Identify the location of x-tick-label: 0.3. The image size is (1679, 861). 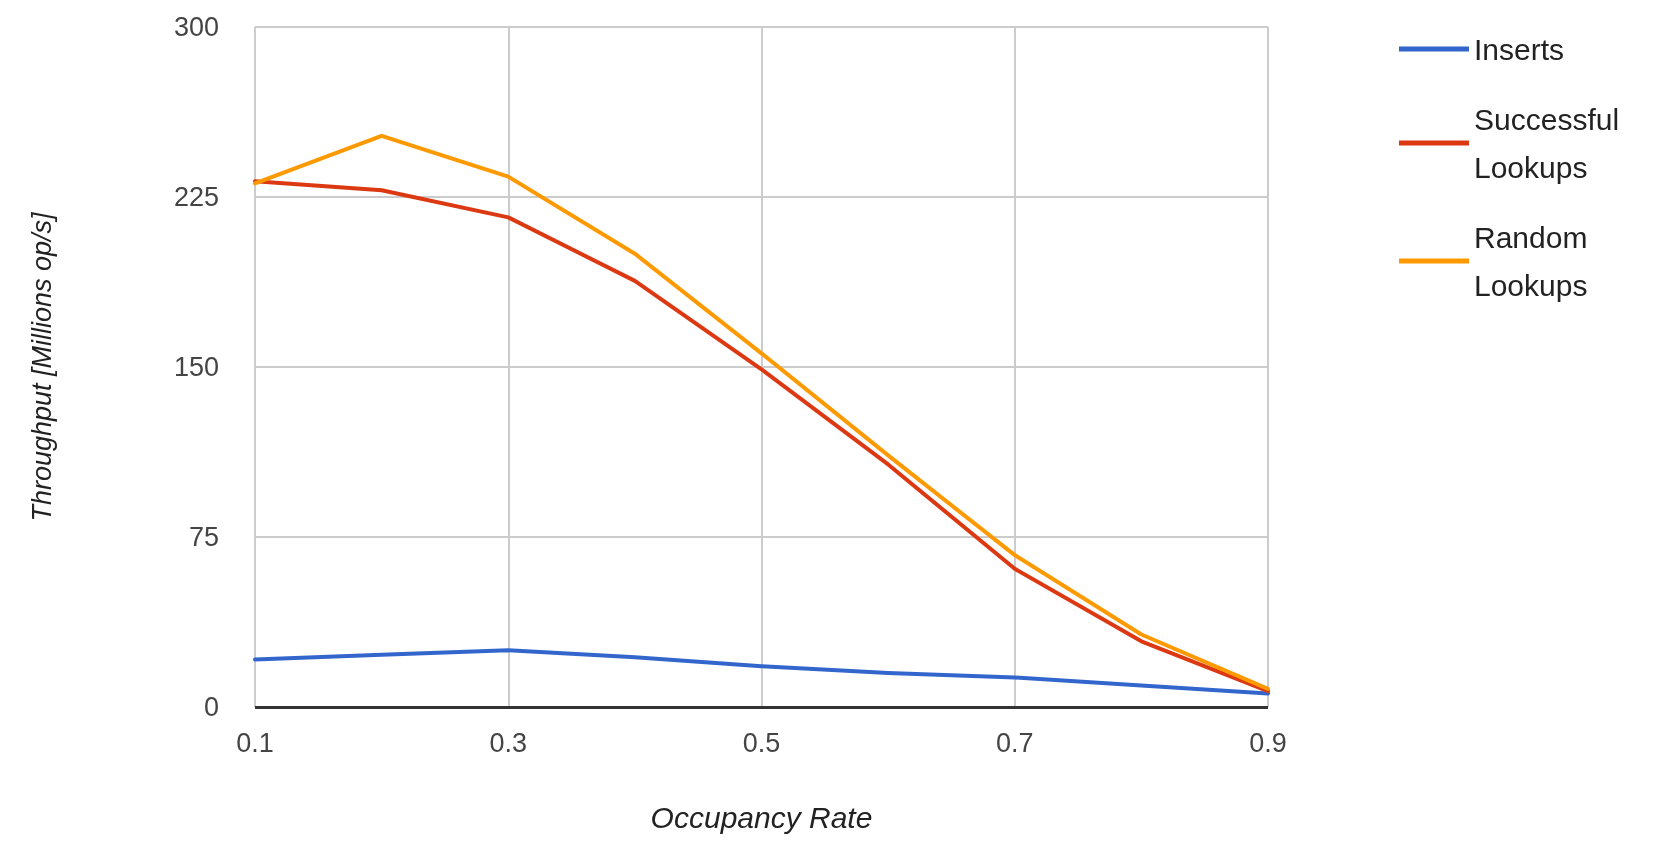
(508, 742).